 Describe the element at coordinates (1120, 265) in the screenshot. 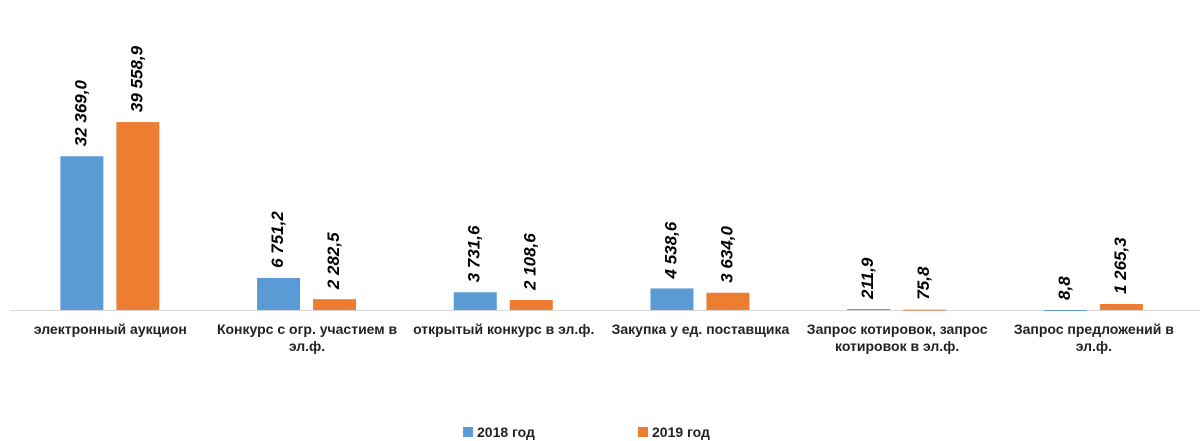

I see `value-label: 1 265,3` at that location.